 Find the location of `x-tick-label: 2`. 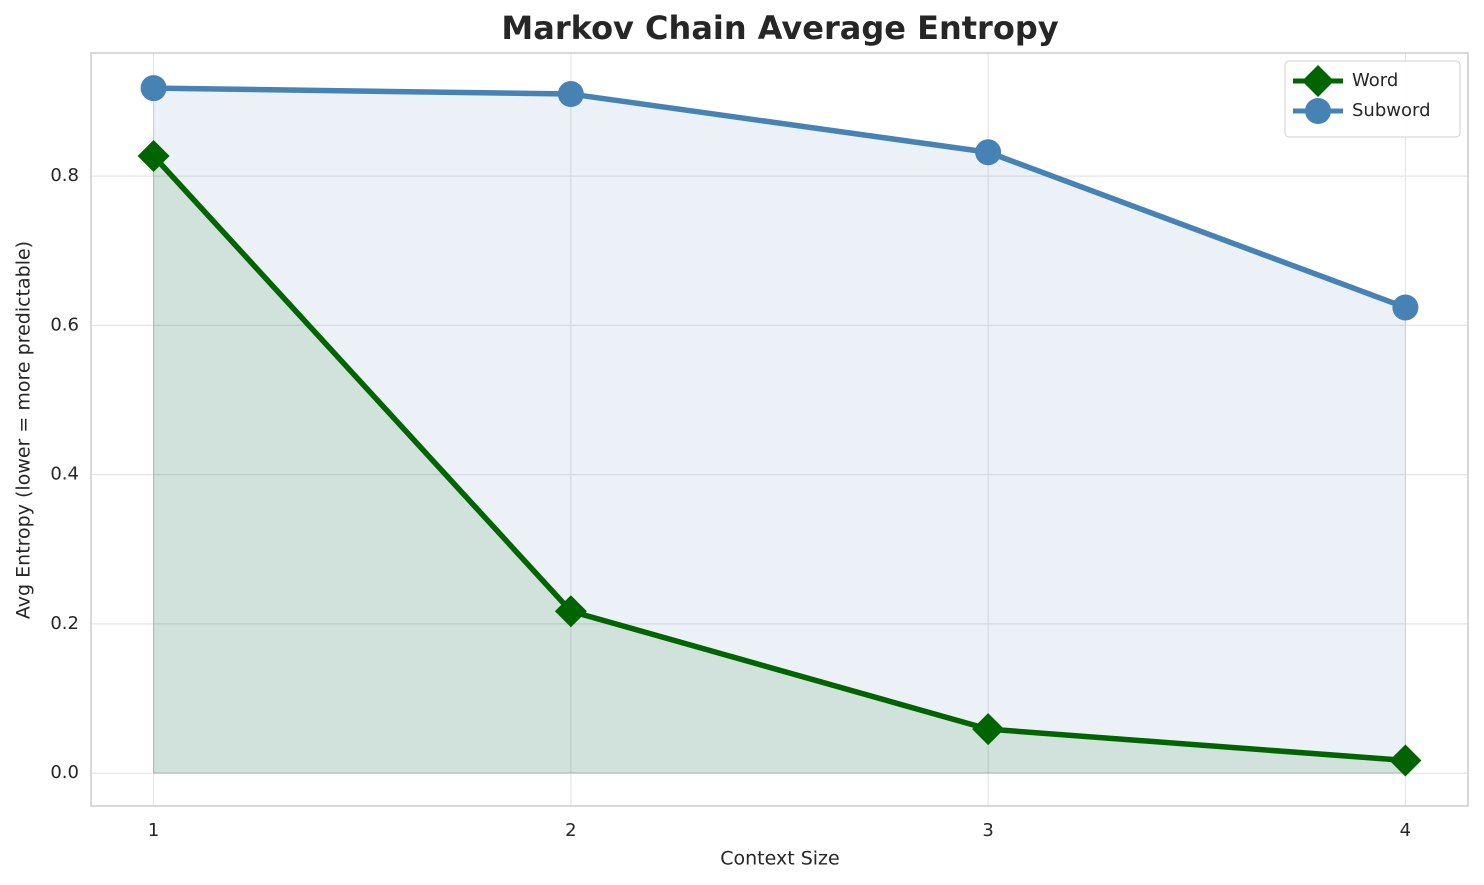

x-tick-label: 2 is located at coordinates (570, 830).